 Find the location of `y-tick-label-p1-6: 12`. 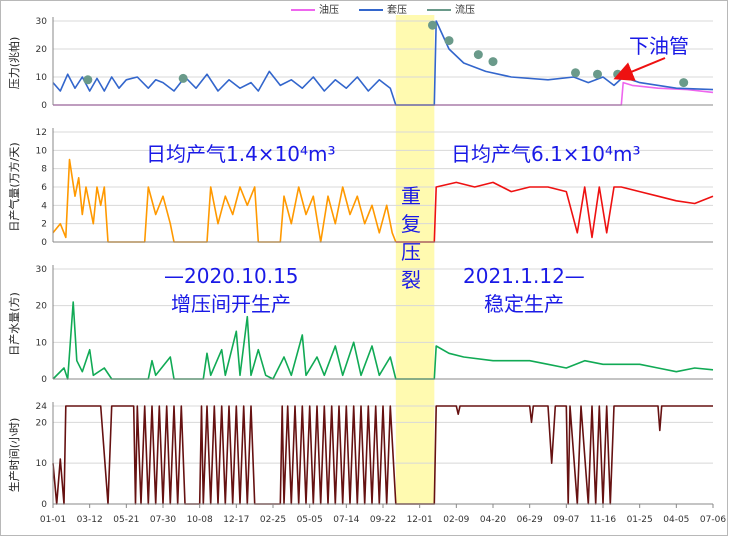

y-tick-label-p1-6: 12 is located at coordinates (41, 133).